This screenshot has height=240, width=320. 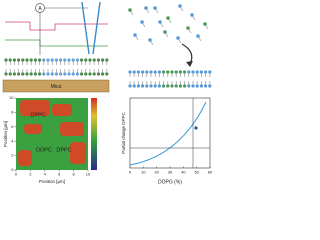 I want to click on x-tick-label: 40, so click(x=183, y=172).